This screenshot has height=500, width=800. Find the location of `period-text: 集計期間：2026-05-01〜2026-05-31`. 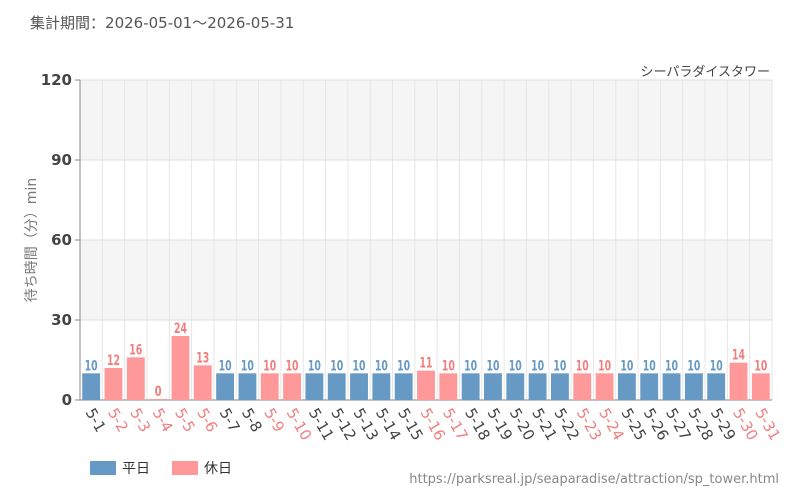

period-text: 集計期間：2026-05-01〜2026-05-31 is located at coordinates (162, 22).